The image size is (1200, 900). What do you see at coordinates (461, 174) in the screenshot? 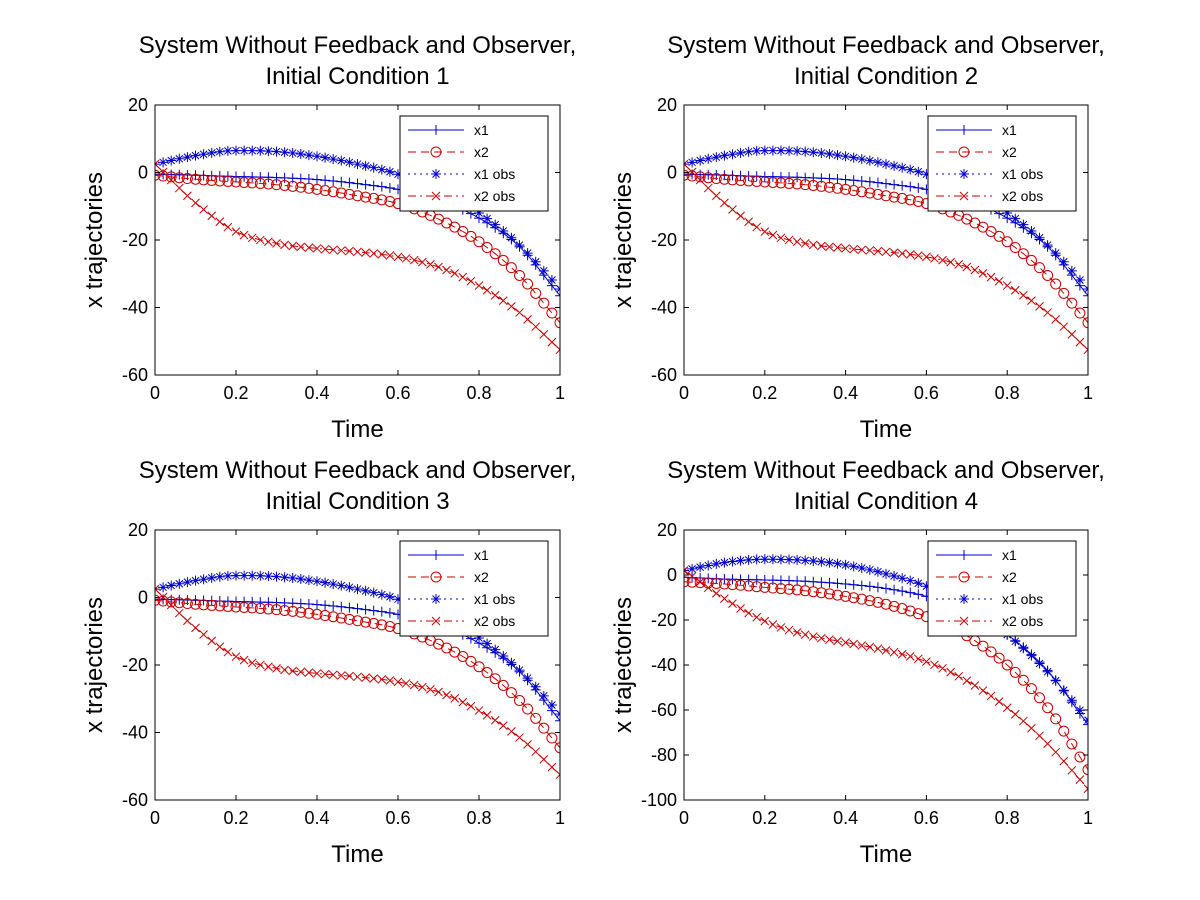
I see `legend-entry: x1 obs` at bounding box center [461, 174].